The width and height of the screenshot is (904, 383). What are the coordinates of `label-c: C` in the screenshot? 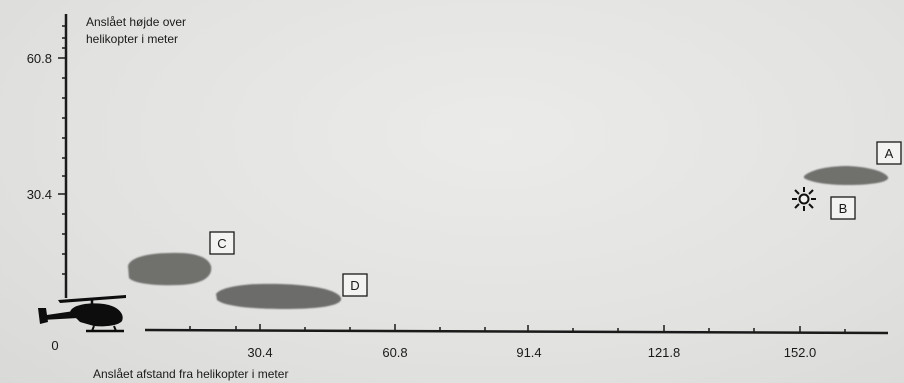 It's located at (221, 243).